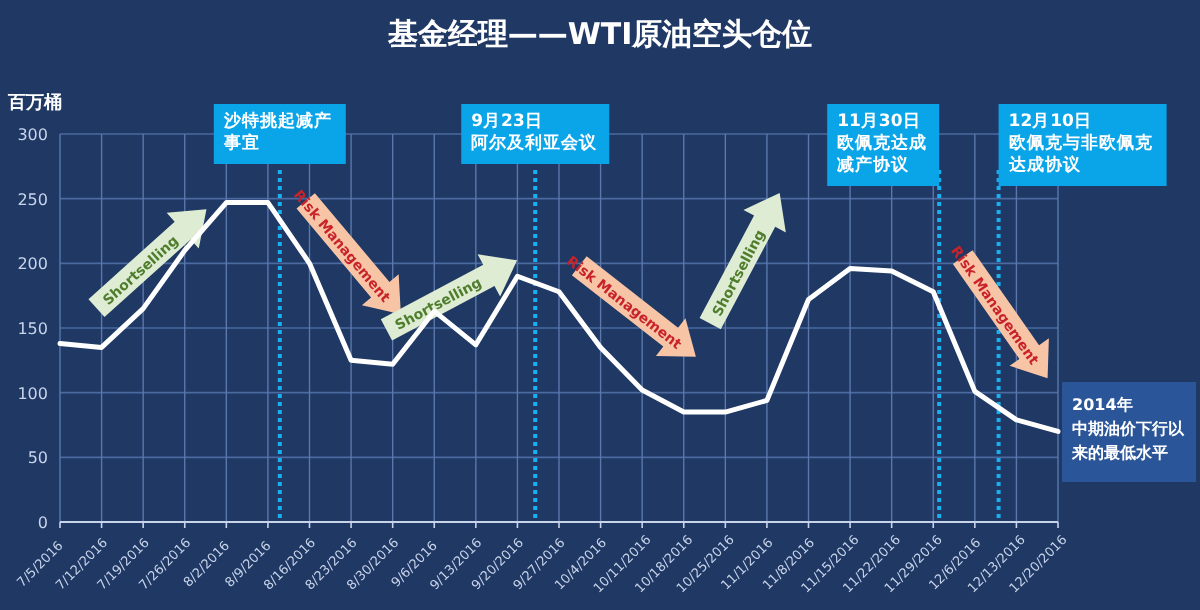 The height and width of the screenshot is (610, 1200). I want to click on ref-line-label: 12月10日欧佩克与非欧佩克达成协议, so click(1080, 143).